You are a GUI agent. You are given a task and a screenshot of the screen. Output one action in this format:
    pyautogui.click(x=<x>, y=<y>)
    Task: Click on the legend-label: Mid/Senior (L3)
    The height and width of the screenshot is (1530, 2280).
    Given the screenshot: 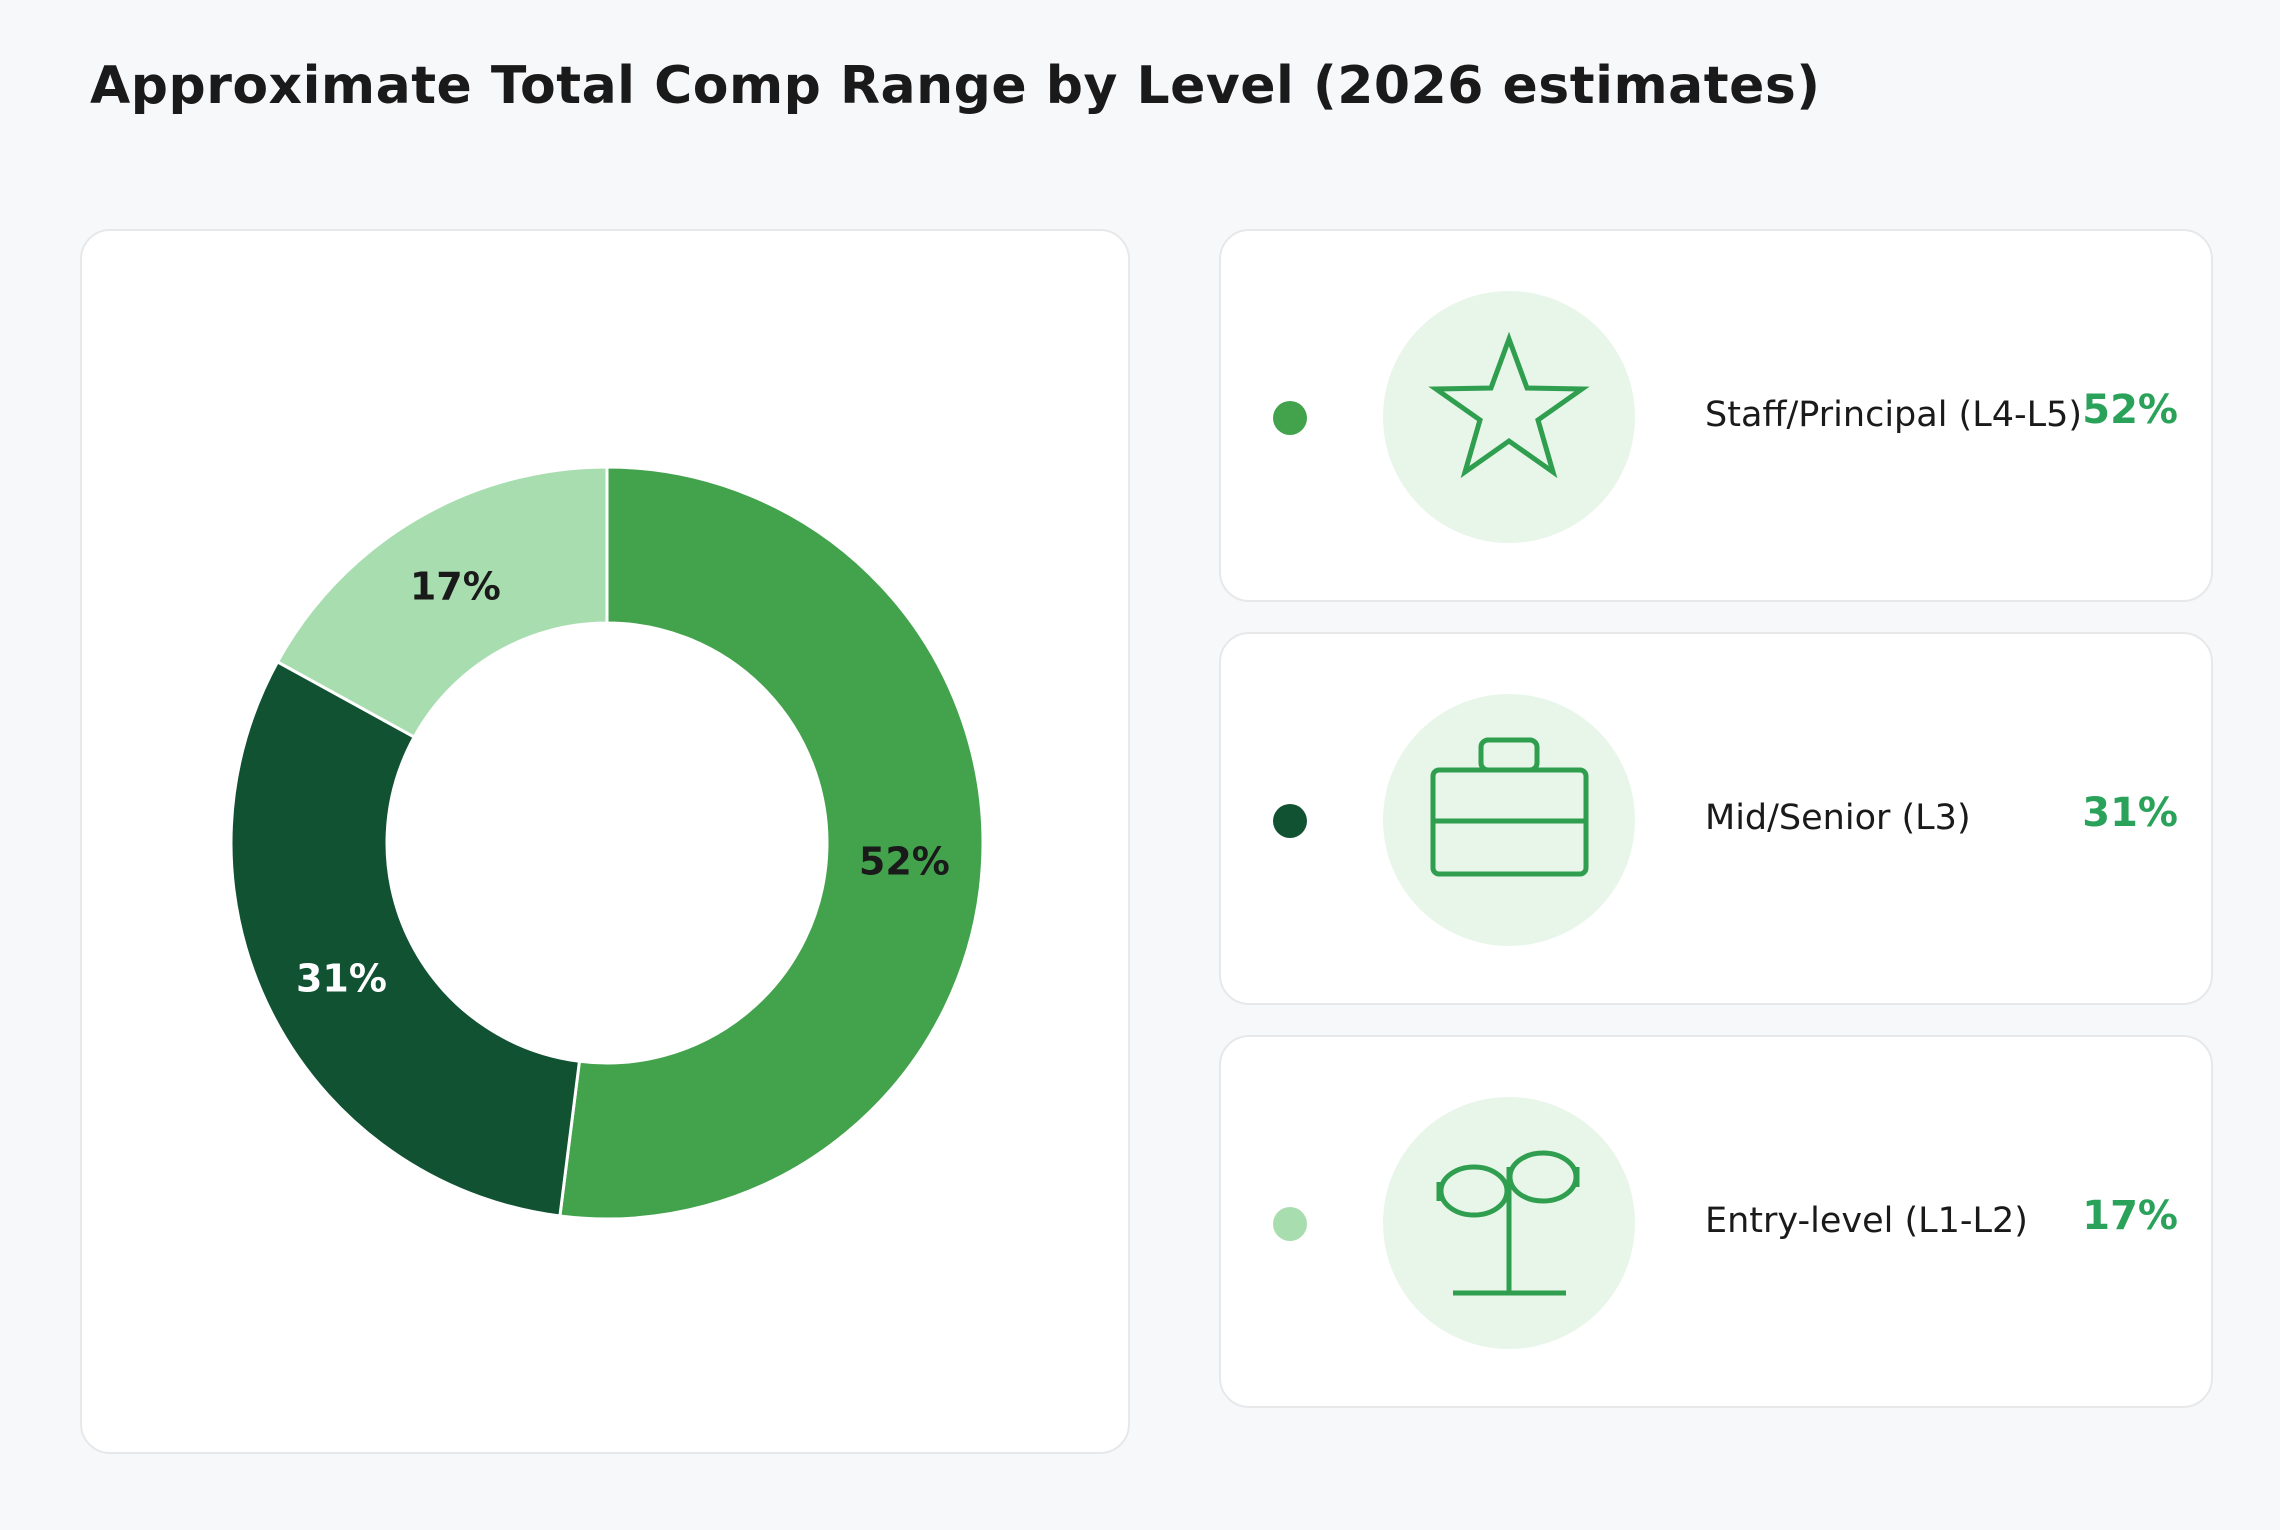 What is the action you would take?
    pyautogui.click(x=1838, y=818)
    